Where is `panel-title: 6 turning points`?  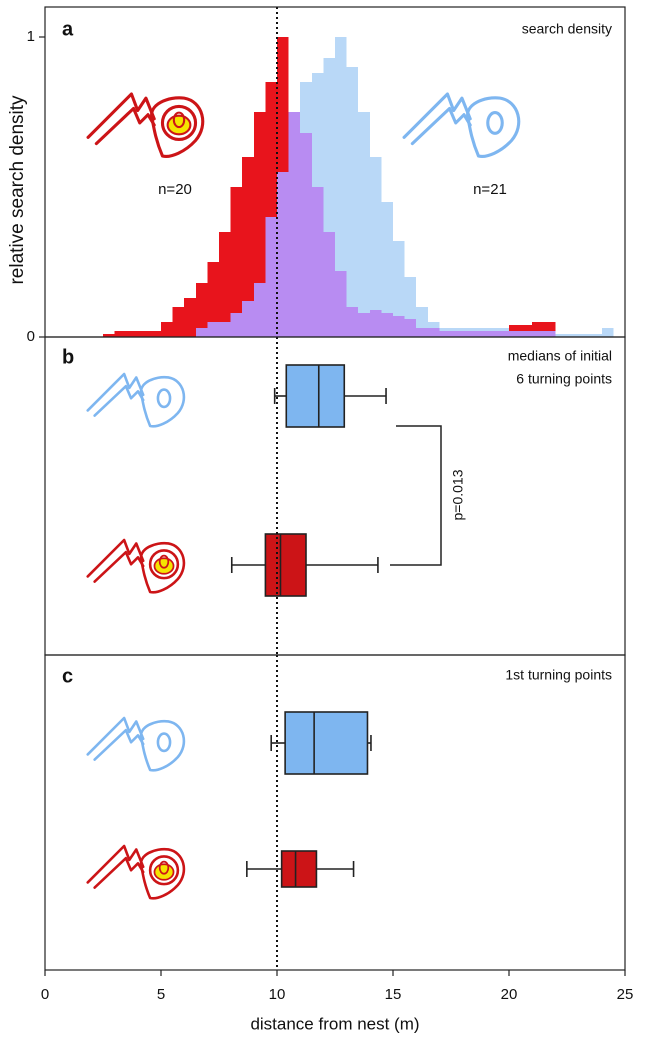
panel-title: 6 turning points is located at coordinates (564, 379).